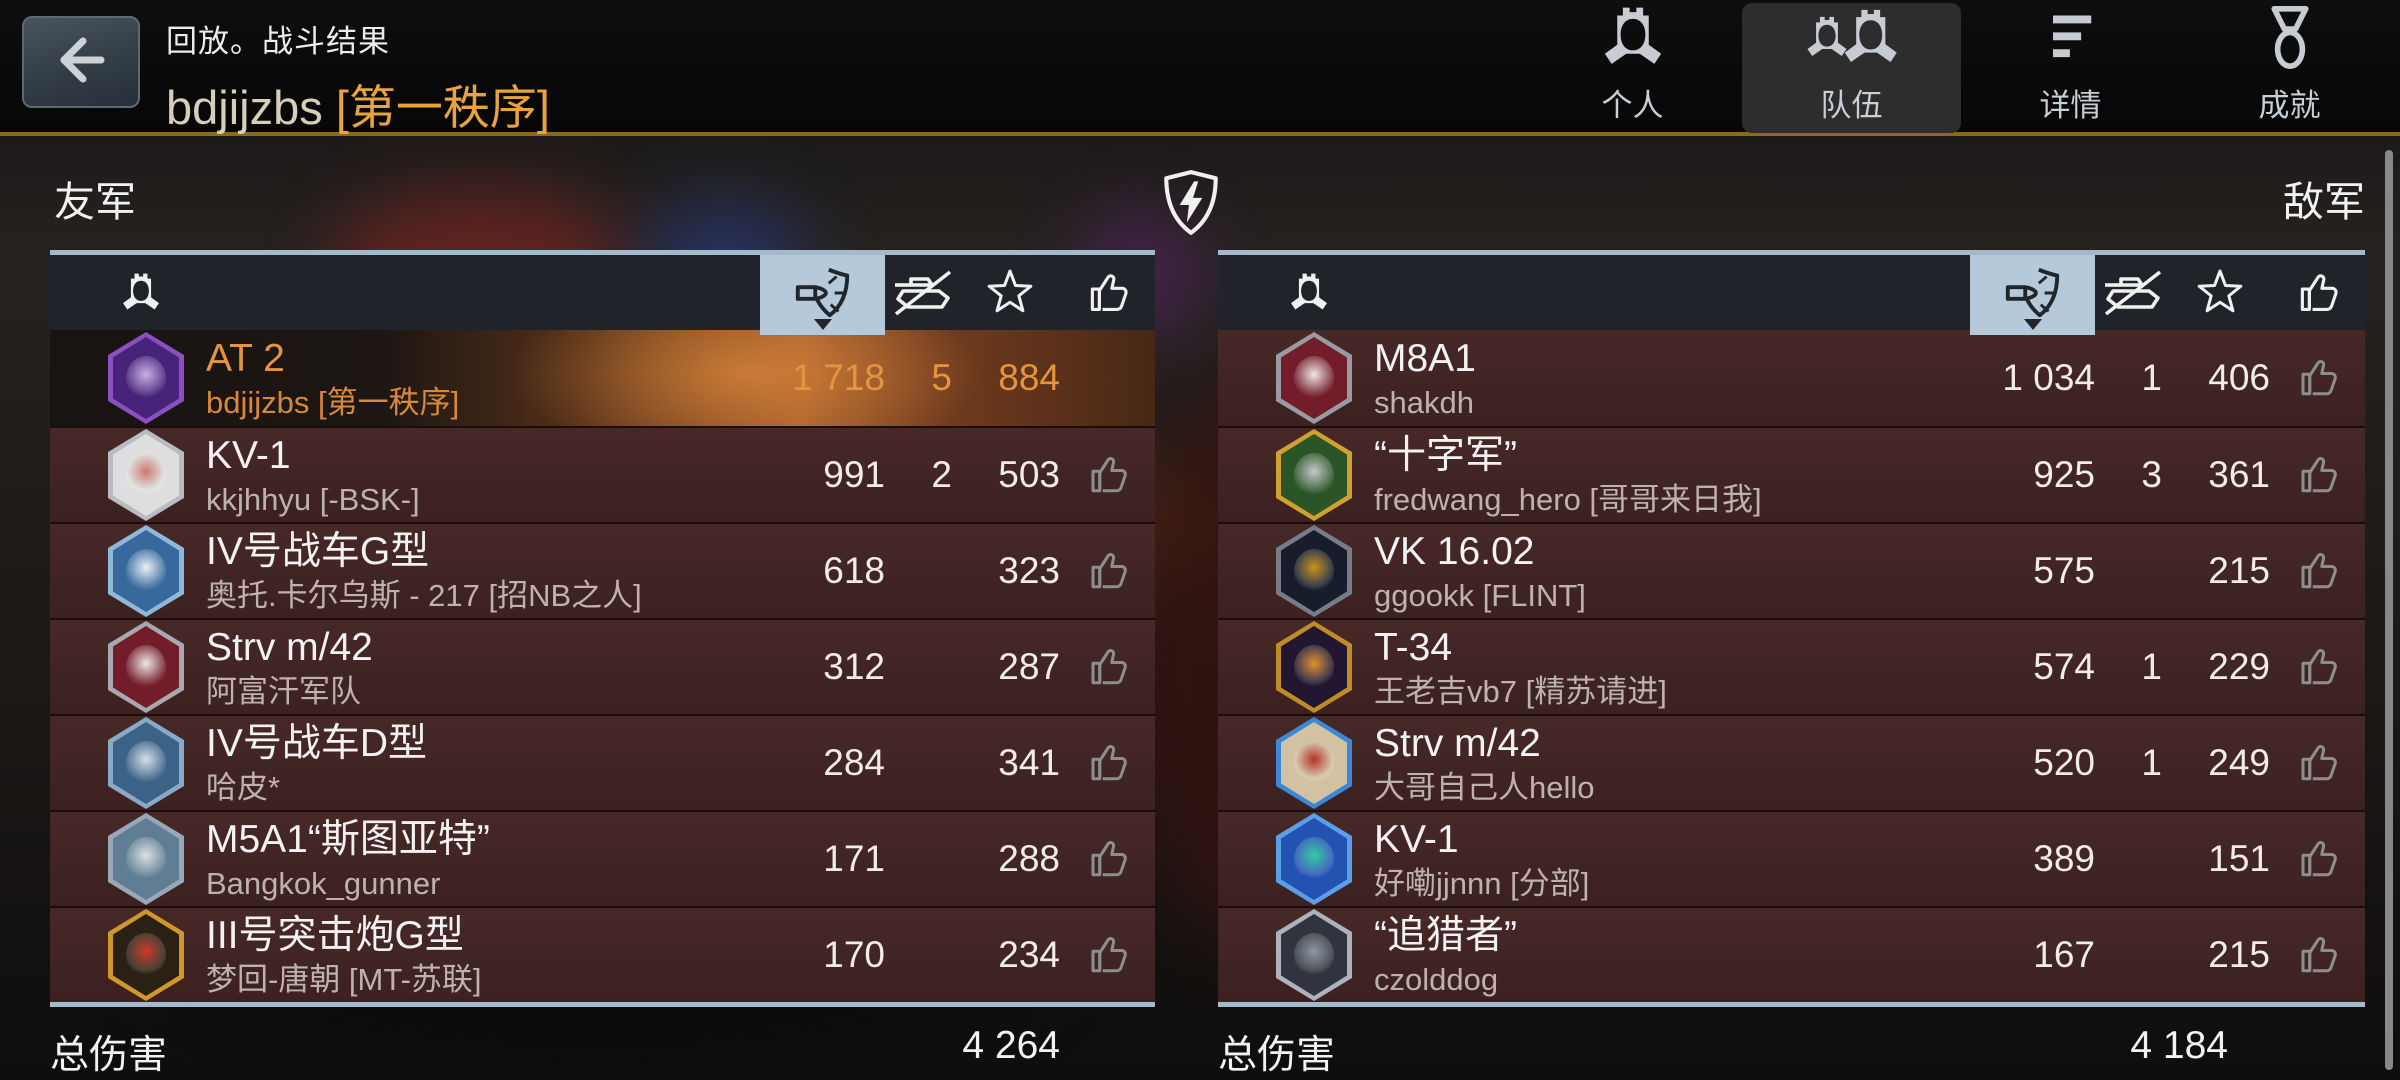 This screenshot has height=1080, width=2400. I want to click on player-info: VK 16.02 ggookk [FLINT], so click(1669, 571).